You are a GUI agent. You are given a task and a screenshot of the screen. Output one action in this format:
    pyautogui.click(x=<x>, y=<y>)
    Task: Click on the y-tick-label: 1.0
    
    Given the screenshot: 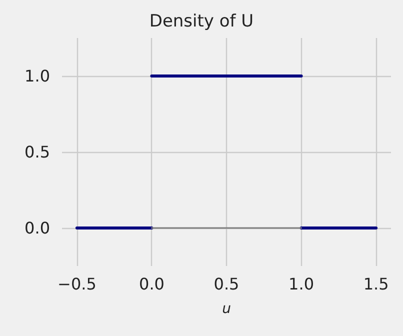 What is the action you would take?
    pyautogui.click(x=37, y=76)
    